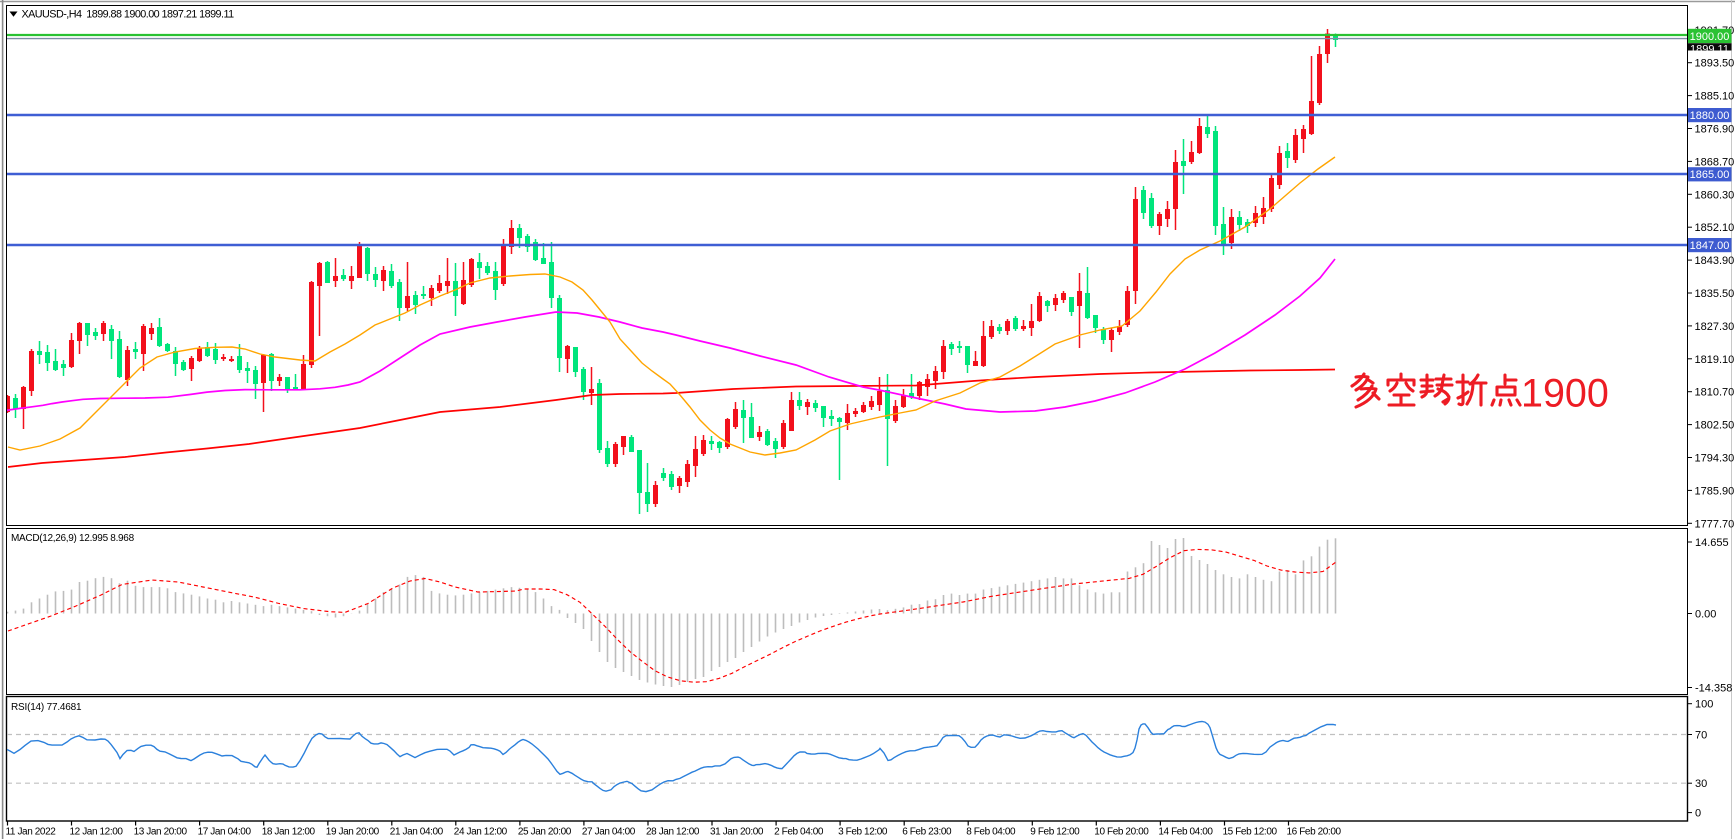  Describe the element at coordinates (1565, 394) in the screenshot. I see `svg-text: 1900` at that location.